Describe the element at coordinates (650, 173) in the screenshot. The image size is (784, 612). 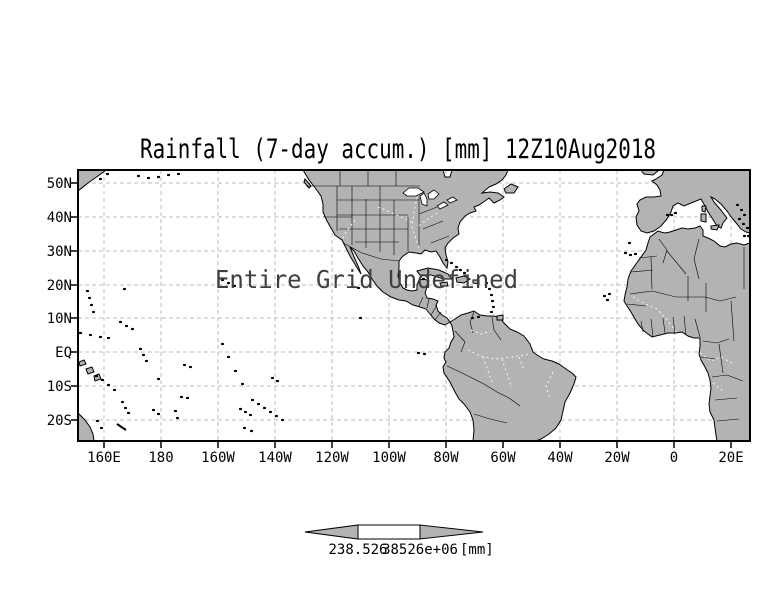
I see `britain` at that location.